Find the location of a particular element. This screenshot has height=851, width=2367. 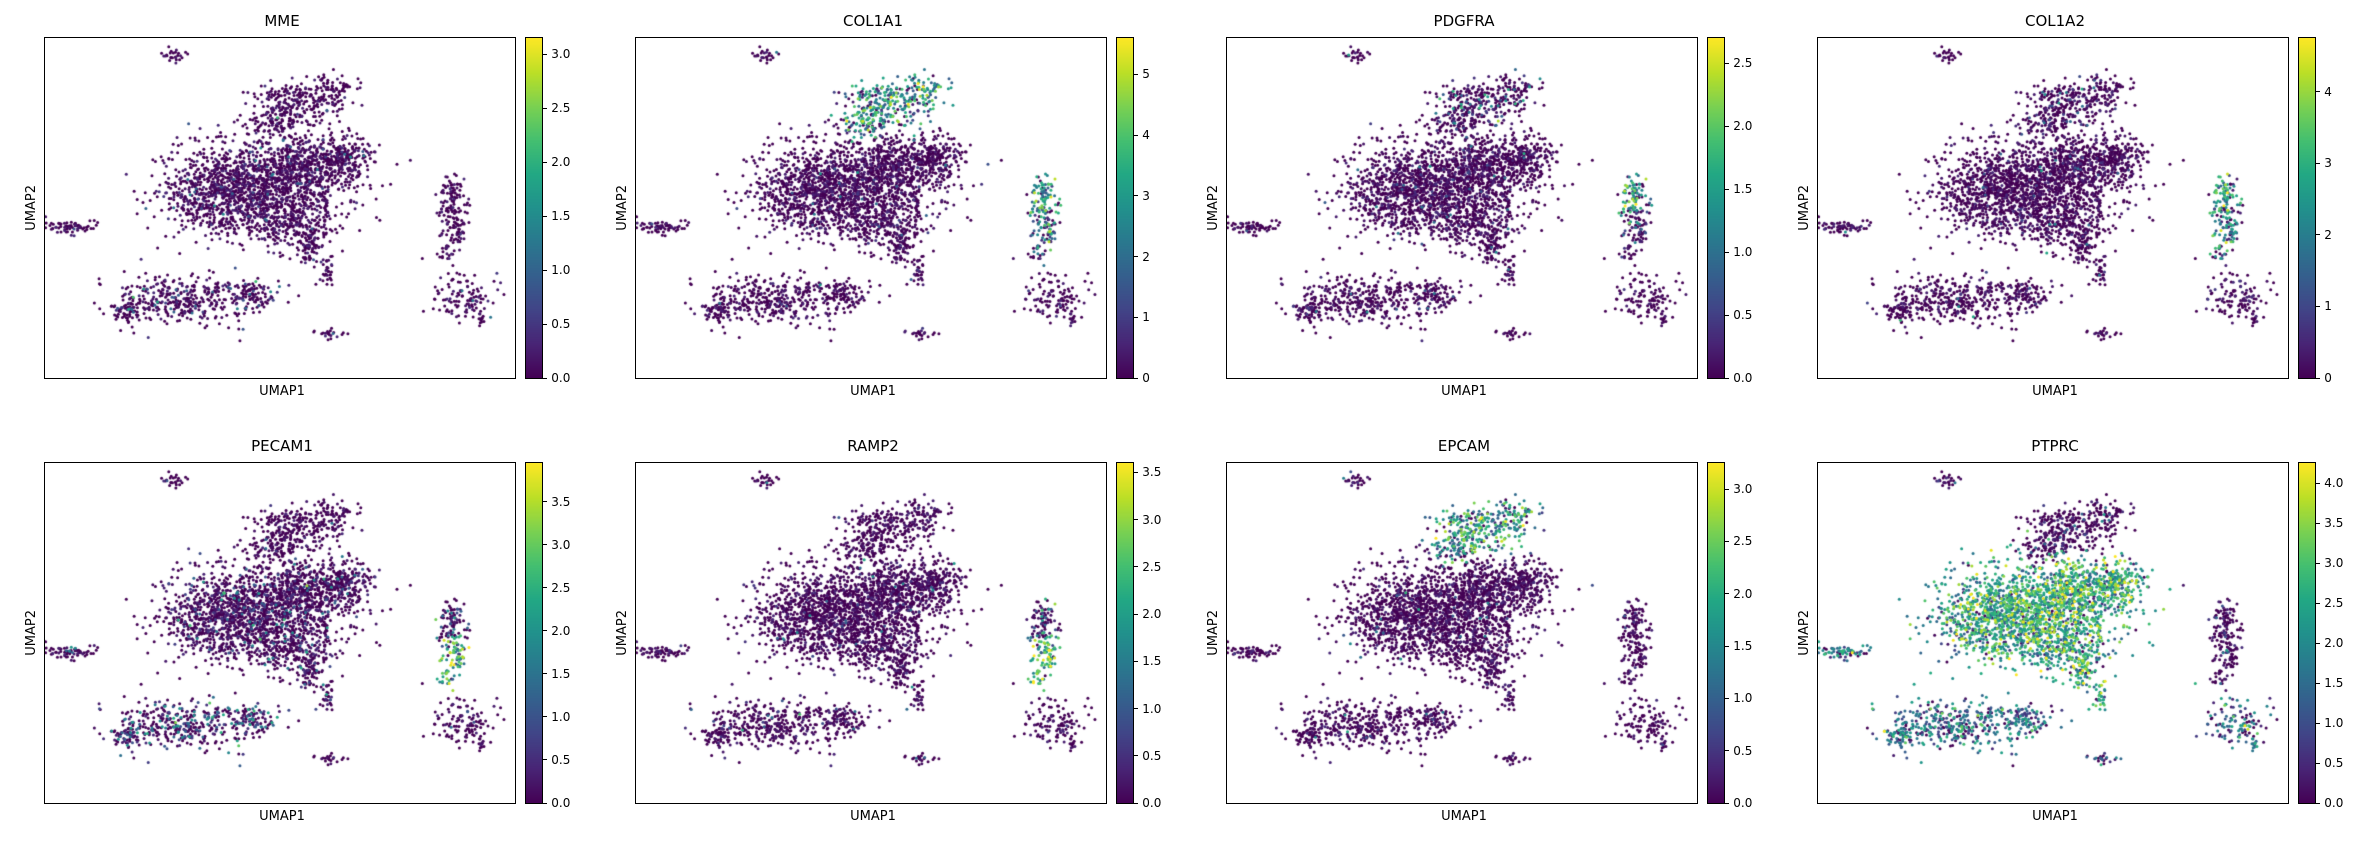

panel-title: EPCAM is located at coordinates (1464, 446).